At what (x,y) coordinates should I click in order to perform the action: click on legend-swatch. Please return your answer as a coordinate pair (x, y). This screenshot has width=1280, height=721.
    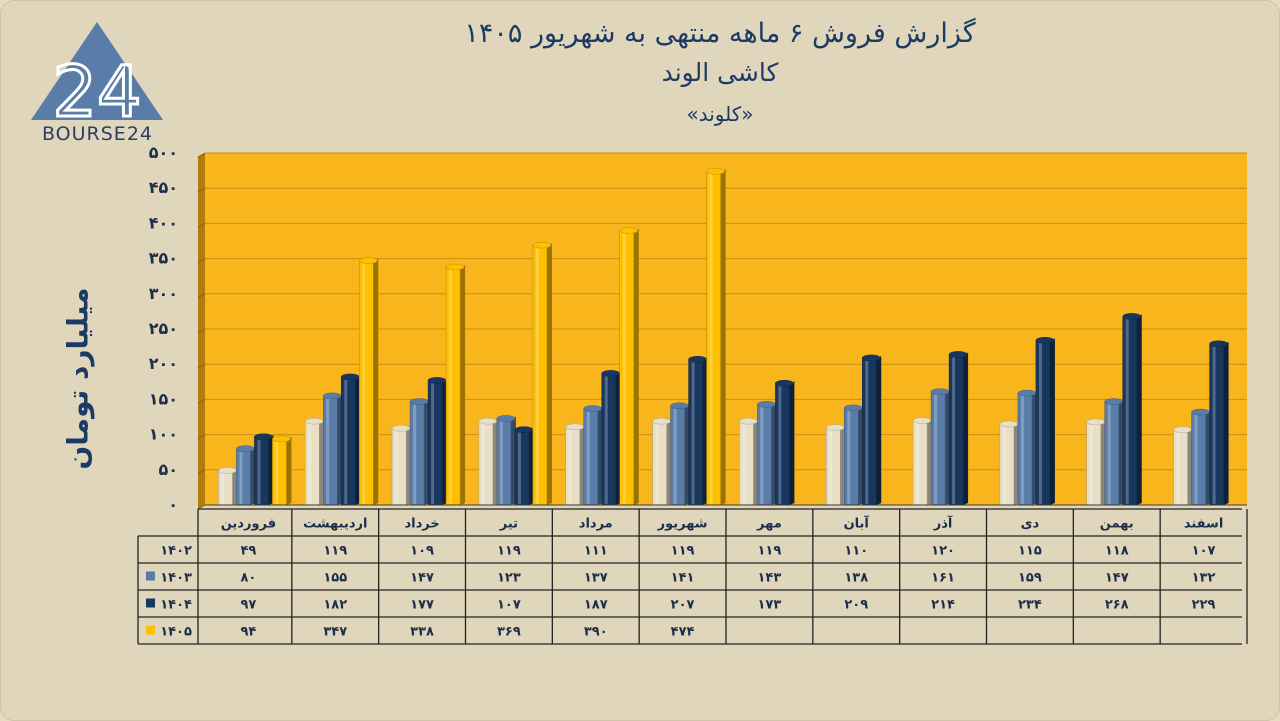
    Looking at the image, I should click on (150, 603).